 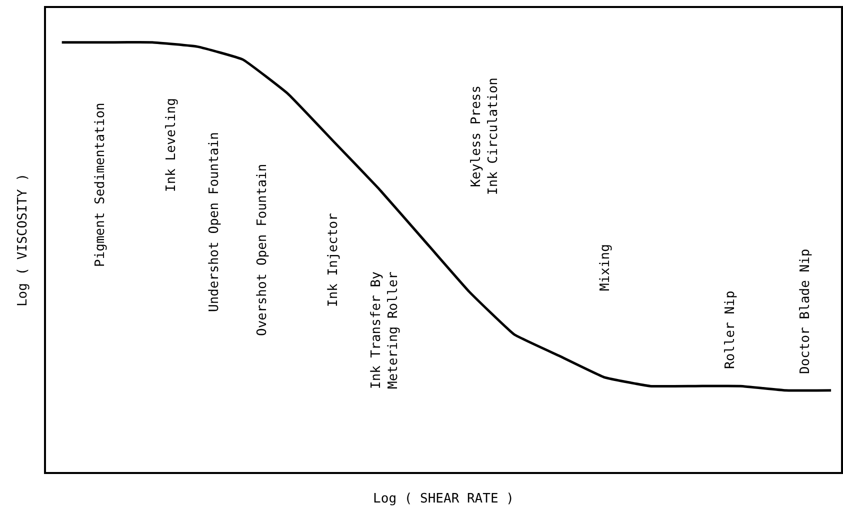 I want to click on x-axis-title: Log ( SHEAR RATE ), so click(x=443, y=499).